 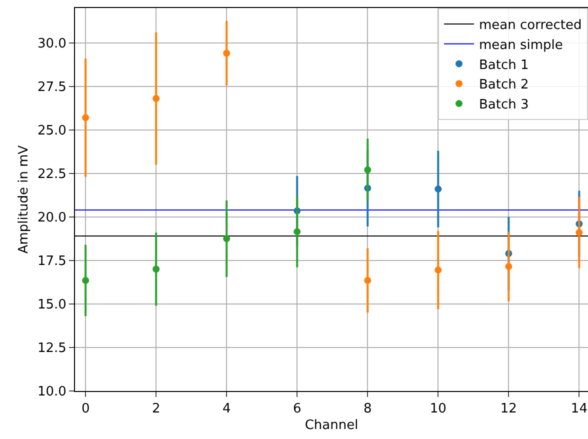 I want to click on y-tick-label: 27.5, so click(x=51, y=87).